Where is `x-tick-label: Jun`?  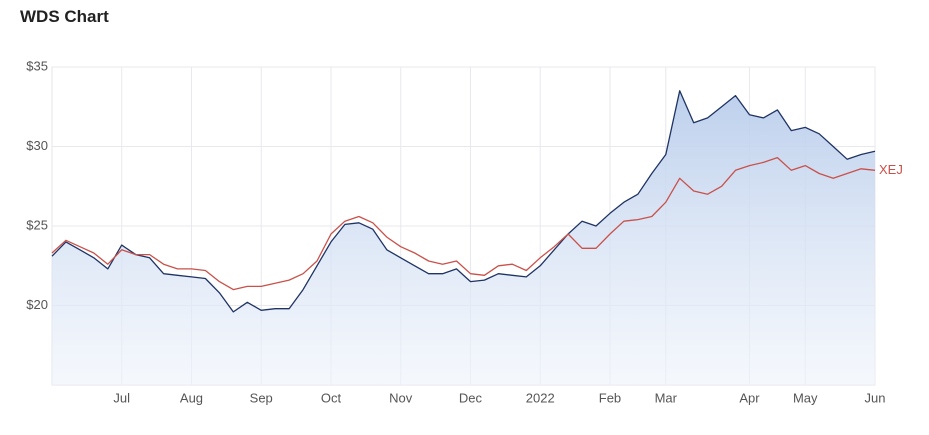 x-tick-label: Jun is located at coordinates (875, 397).